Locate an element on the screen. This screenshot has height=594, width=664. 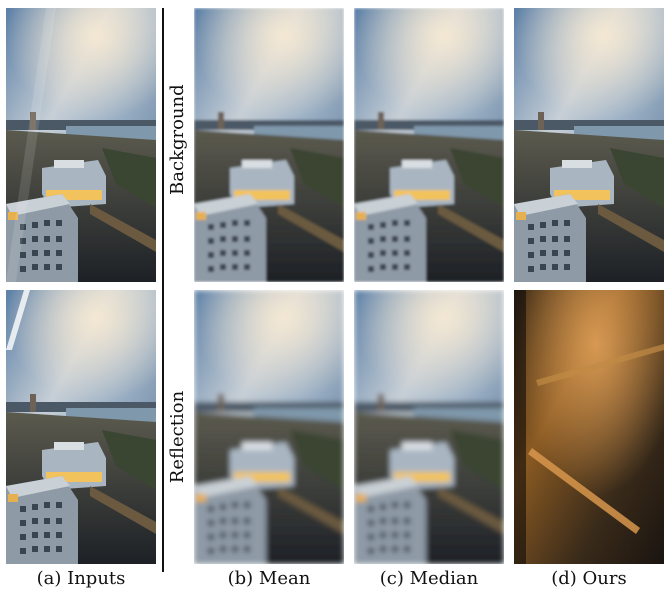
caption-median: (c) Median is located at coordinates (429, 578).